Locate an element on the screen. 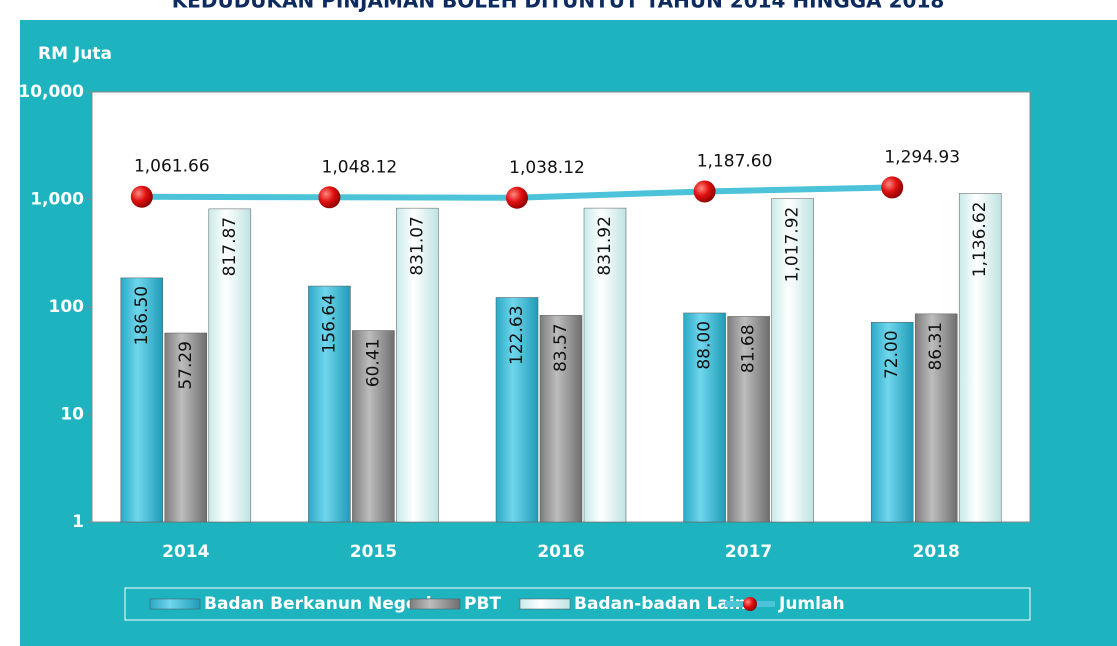  x-tick-label: 2016 is located at coordinates (560, 552).